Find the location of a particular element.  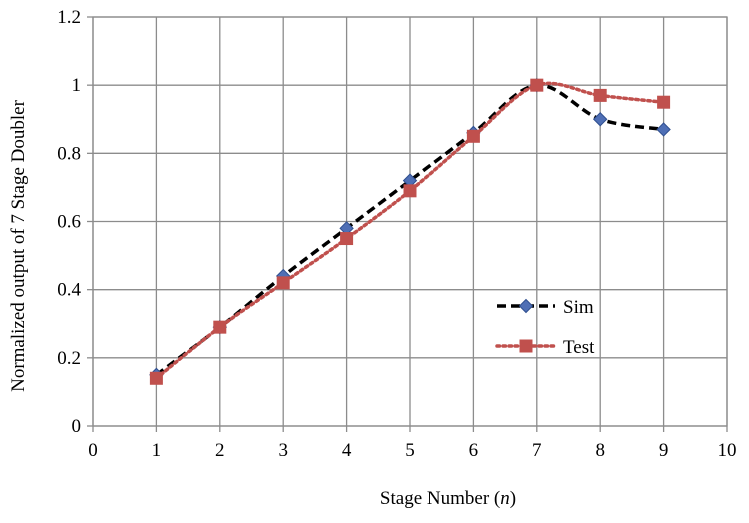

x-axis-title-variable: n is located at coordinates (505, 498).